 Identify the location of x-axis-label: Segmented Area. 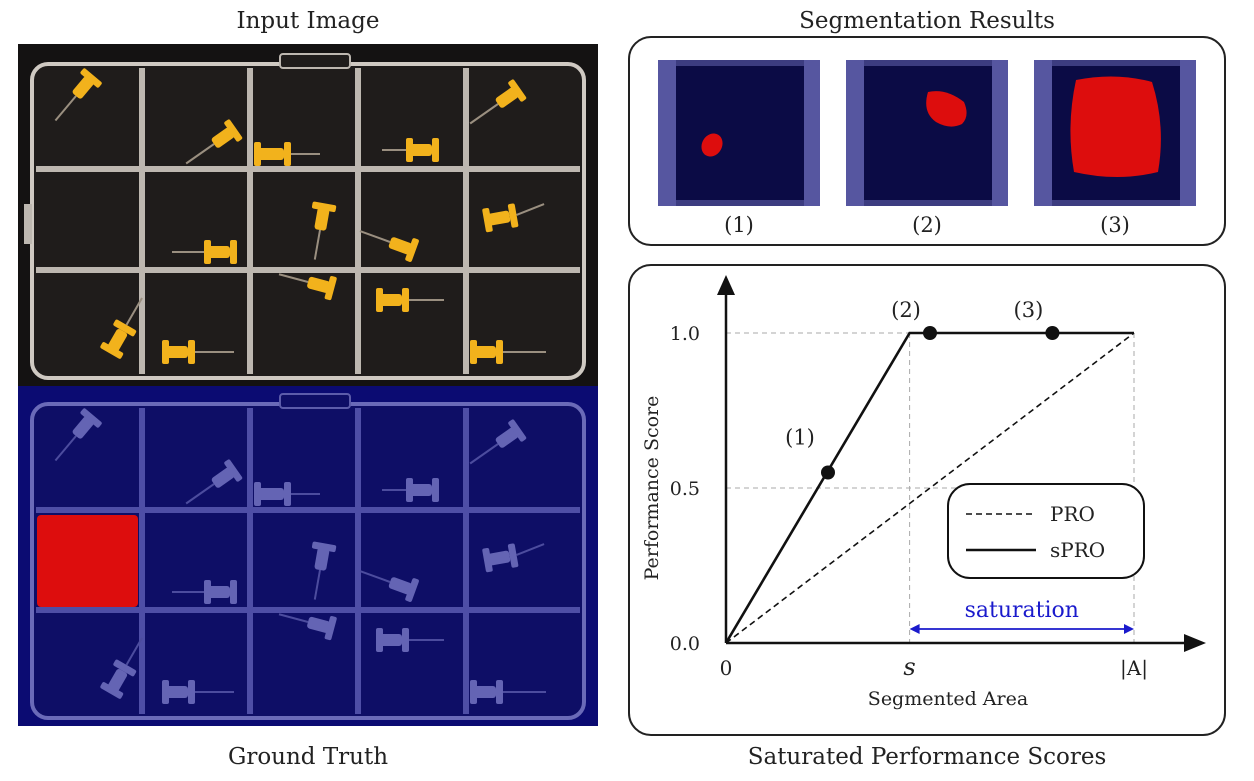
(948, 699).